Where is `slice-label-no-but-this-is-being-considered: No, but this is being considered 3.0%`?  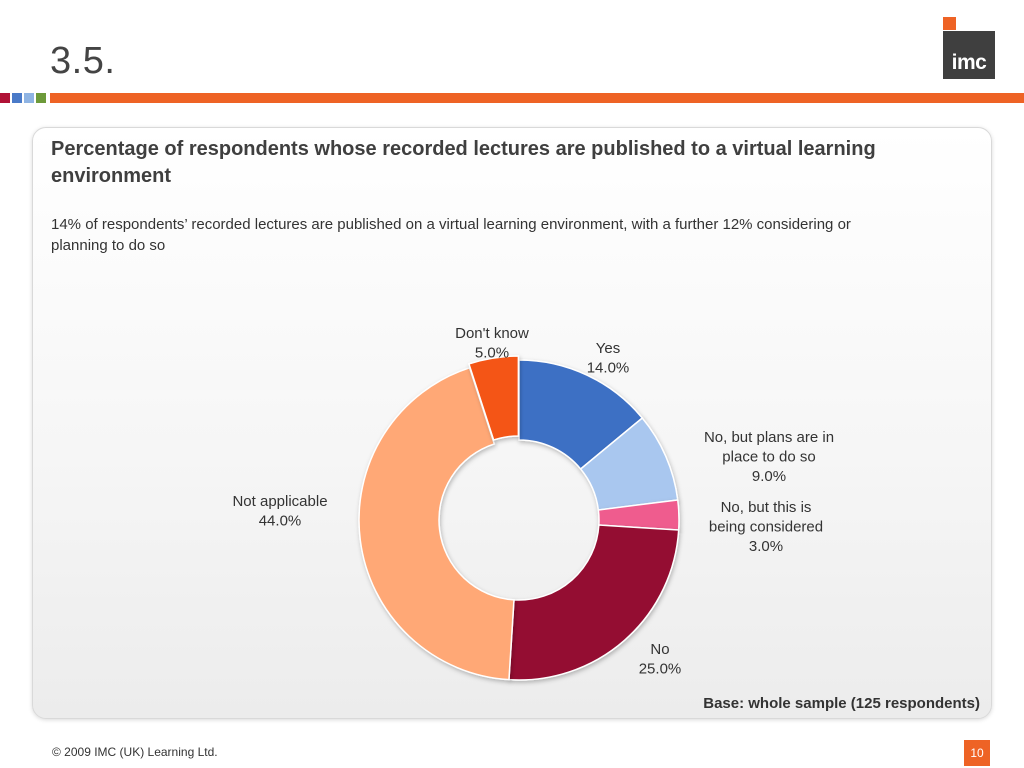
slice-label-no-but-this-is-being-considered: No, but this is being considered 3.0% is located at coordinates (766, 527).